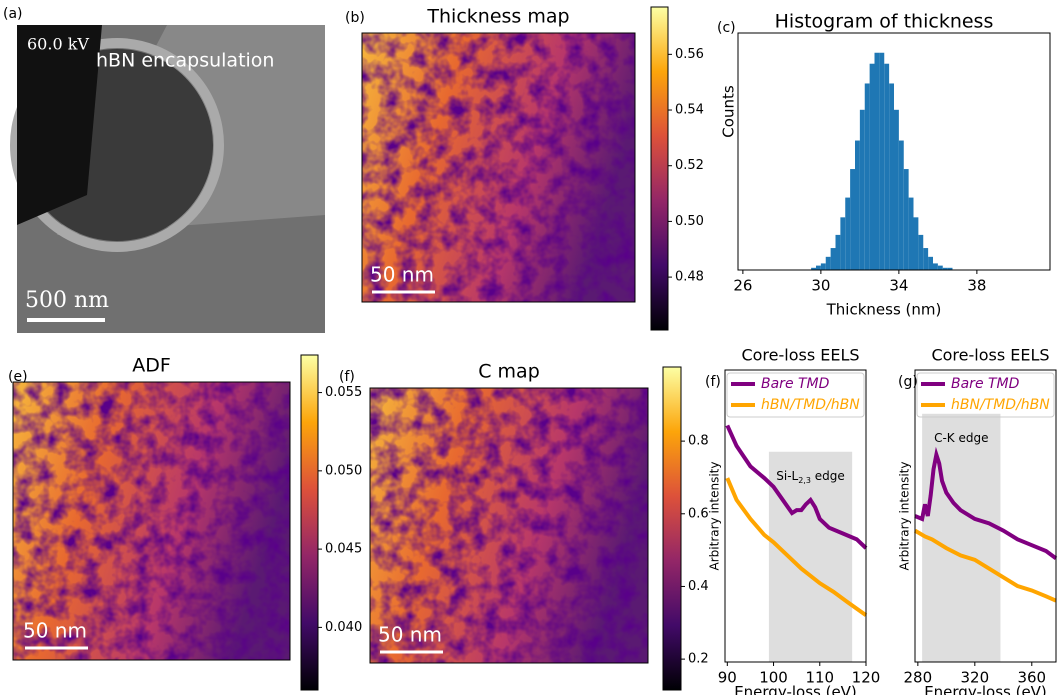 The width and height of the screenshot is (1058, 695). What do you see at coordinates (117, 145) in the screenshot?
I see `hole-rim` at bounding box center [117, 145].